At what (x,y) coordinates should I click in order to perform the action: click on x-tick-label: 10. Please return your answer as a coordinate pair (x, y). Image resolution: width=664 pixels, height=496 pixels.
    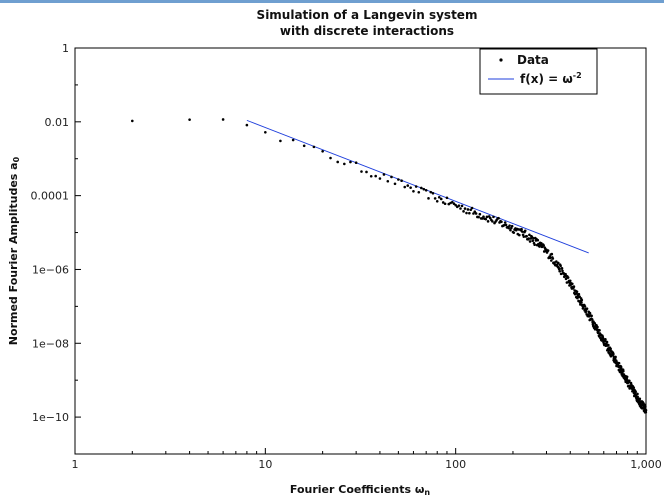
    Looking at the image, I should click on (265, 464).